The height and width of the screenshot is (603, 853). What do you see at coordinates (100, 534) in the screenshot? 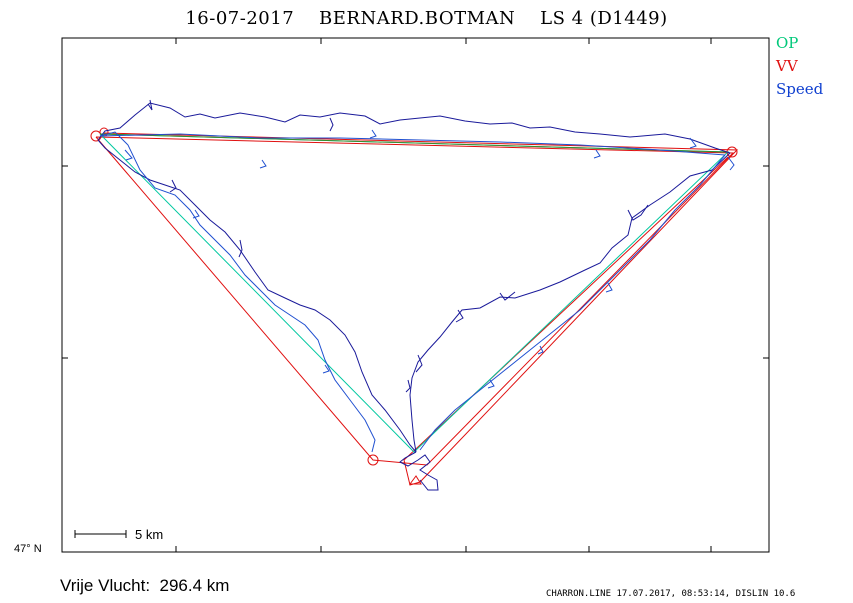
I see `scale-bar` at bounding box center [100, 534].